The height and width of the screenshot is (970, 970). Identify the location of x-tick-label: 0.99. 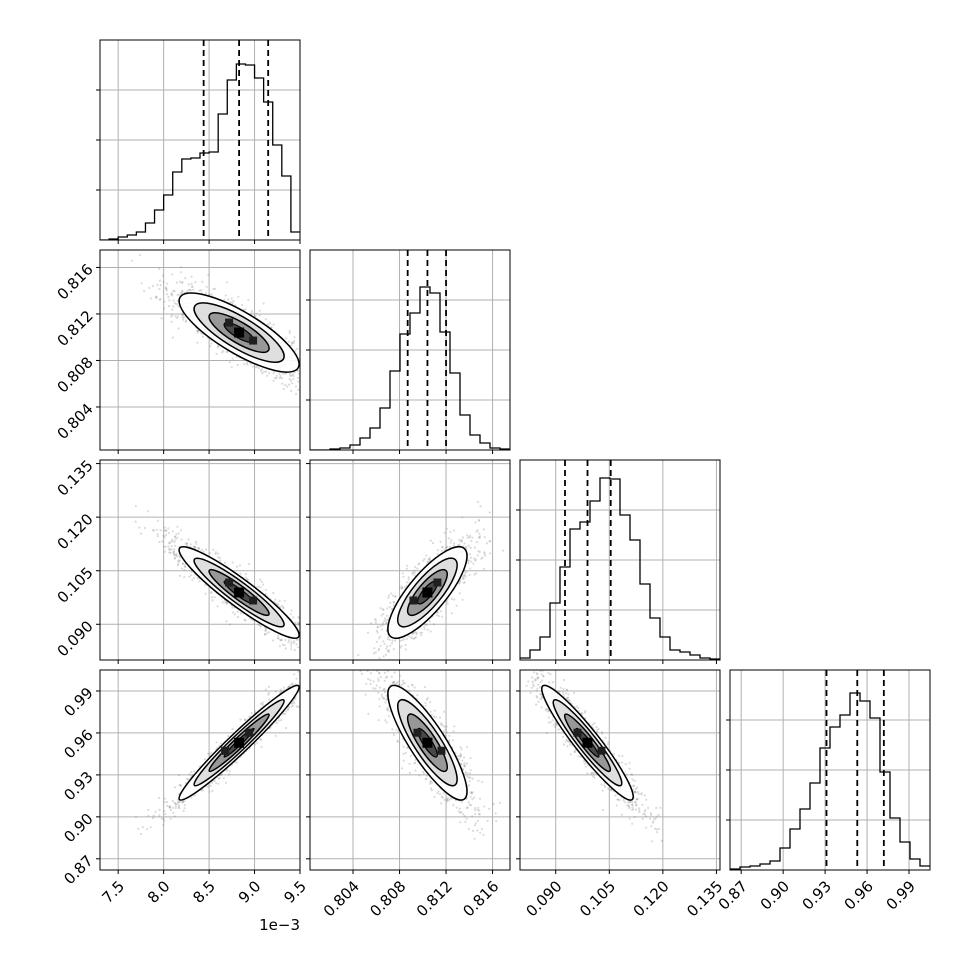
(901, 895).